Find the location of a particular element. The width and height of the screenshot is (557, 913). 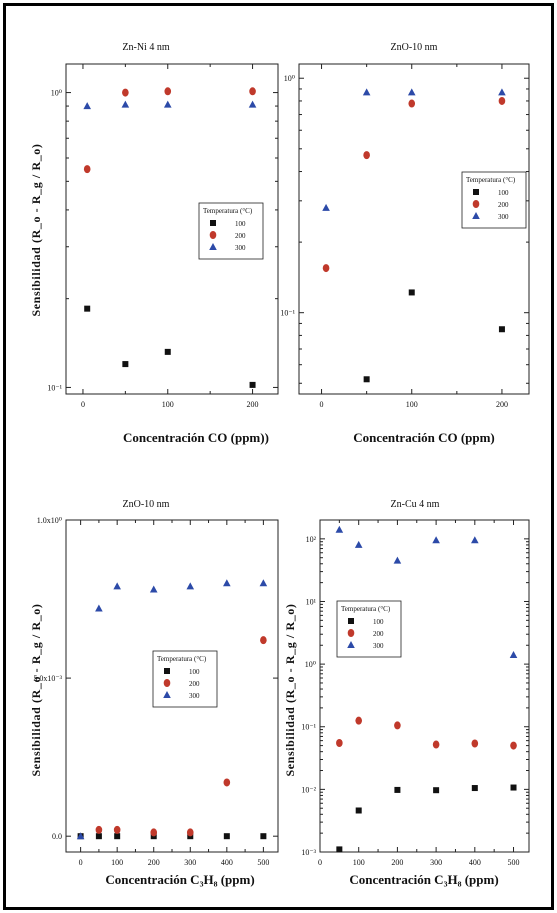

plot-frame is located at coordinates (424, 686).